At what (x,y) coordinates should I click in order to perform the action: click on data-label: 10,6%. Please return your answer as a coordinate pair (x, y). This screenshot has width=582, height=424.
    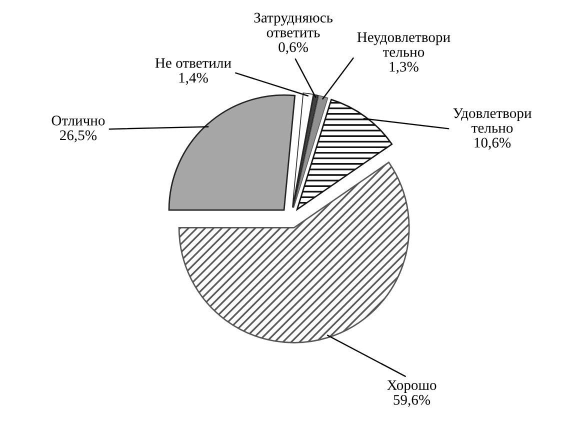
    Looking at the image, I should click on (492, 144).